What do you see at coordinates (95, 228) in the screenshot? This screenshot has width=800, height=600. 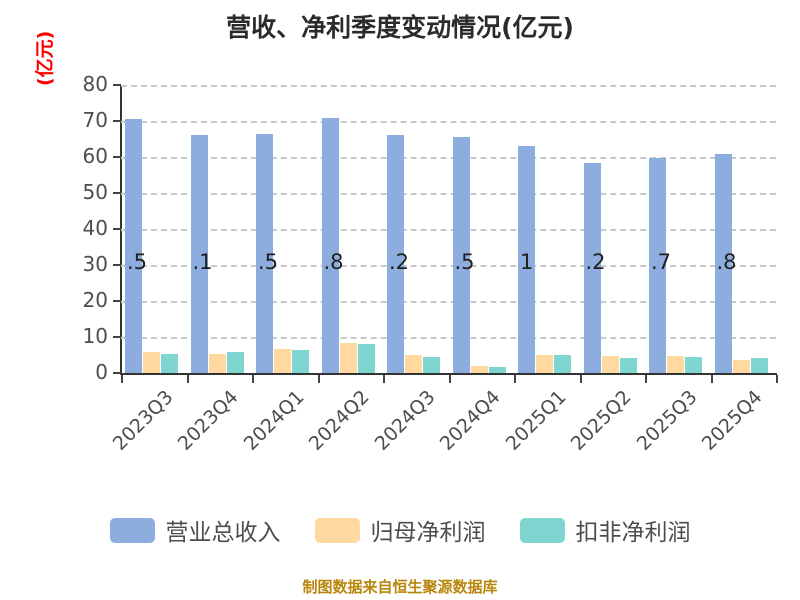 I see `y-tick-label: 40` at bounding box center [95, 228].